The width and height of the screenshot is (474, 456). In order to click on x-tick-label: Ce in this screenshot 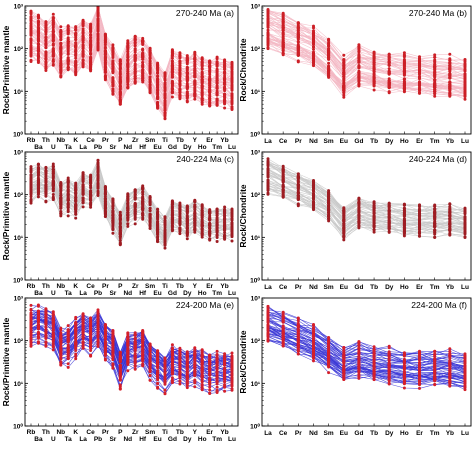, I will do `click(283, 141)`.